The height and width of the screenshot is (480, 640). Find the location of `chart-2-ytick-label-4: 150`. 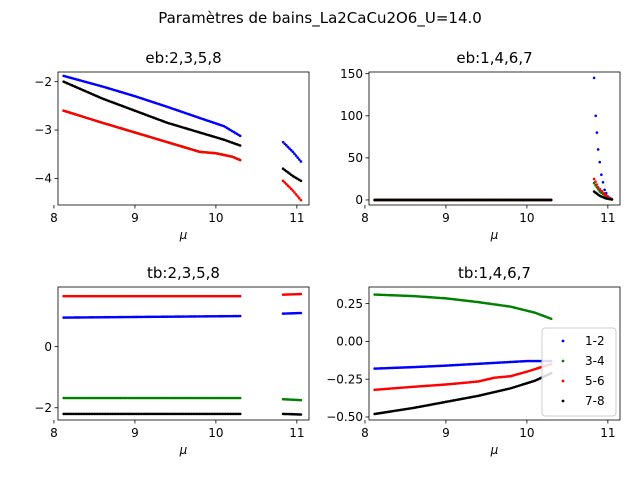

chart-2-ytick-label-4: 150 is located at coordinates (351, 74).